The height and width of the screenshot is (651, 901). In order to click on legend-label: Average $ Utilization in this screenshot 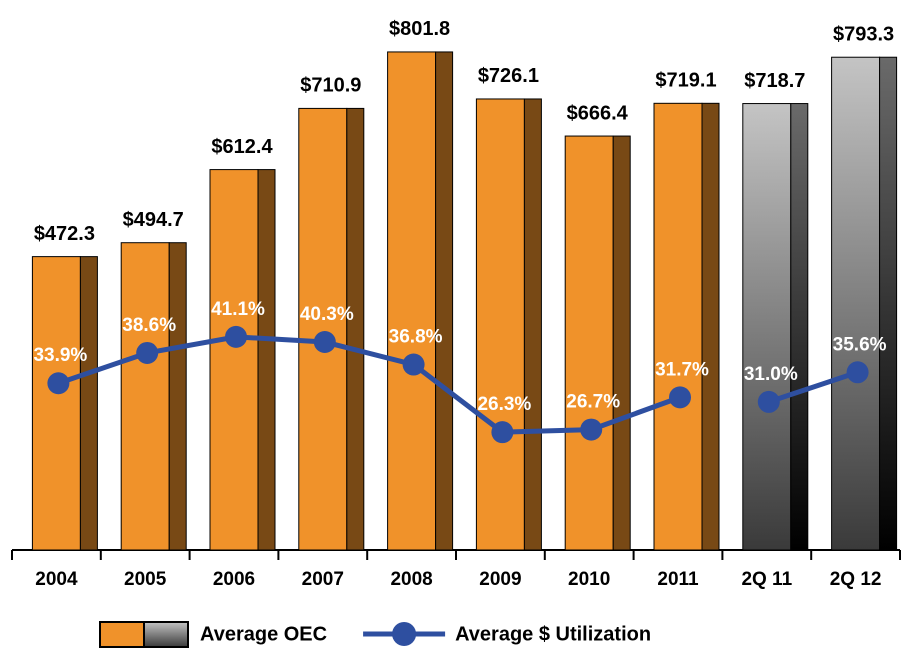, I will do `click(553, 634)`.